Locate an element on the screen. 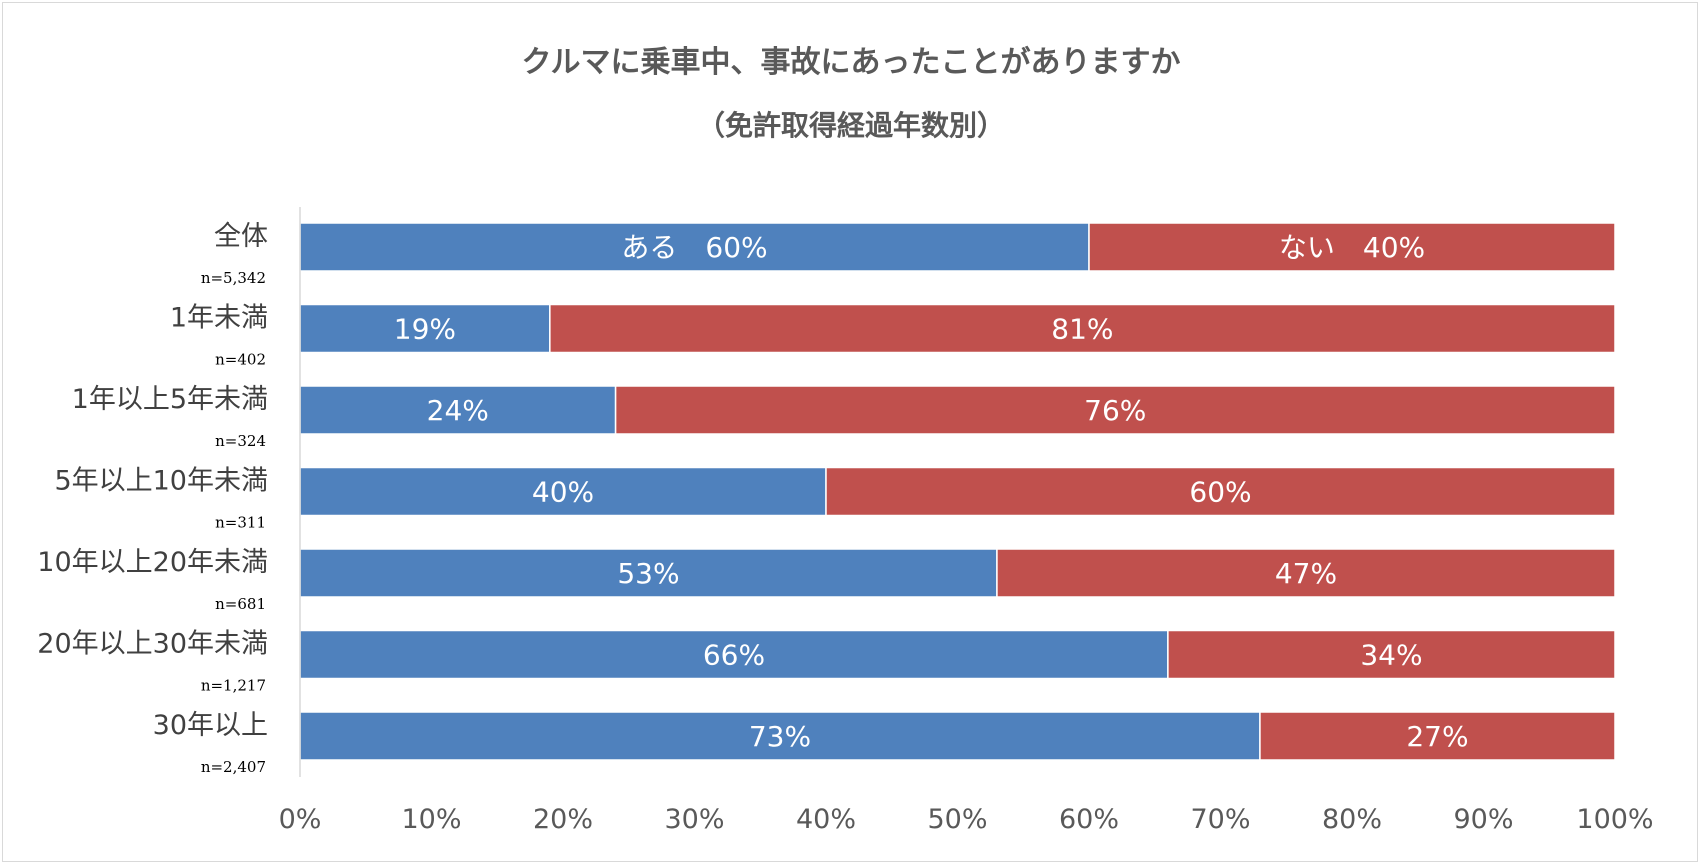  x-tick-labels-group: 0% 10% 20% 30% 40% 50% 60% 70% 80% 90% 100% is located at coordinates (966, 819).